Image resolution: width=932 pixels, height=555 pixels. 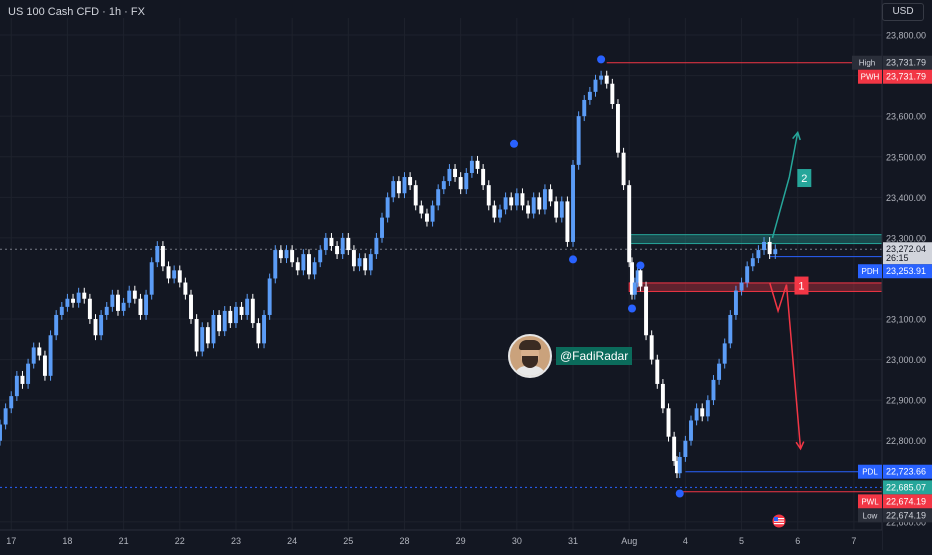 I want to click on scenario-1-bearish-label-box, so click(x=801, y=285).